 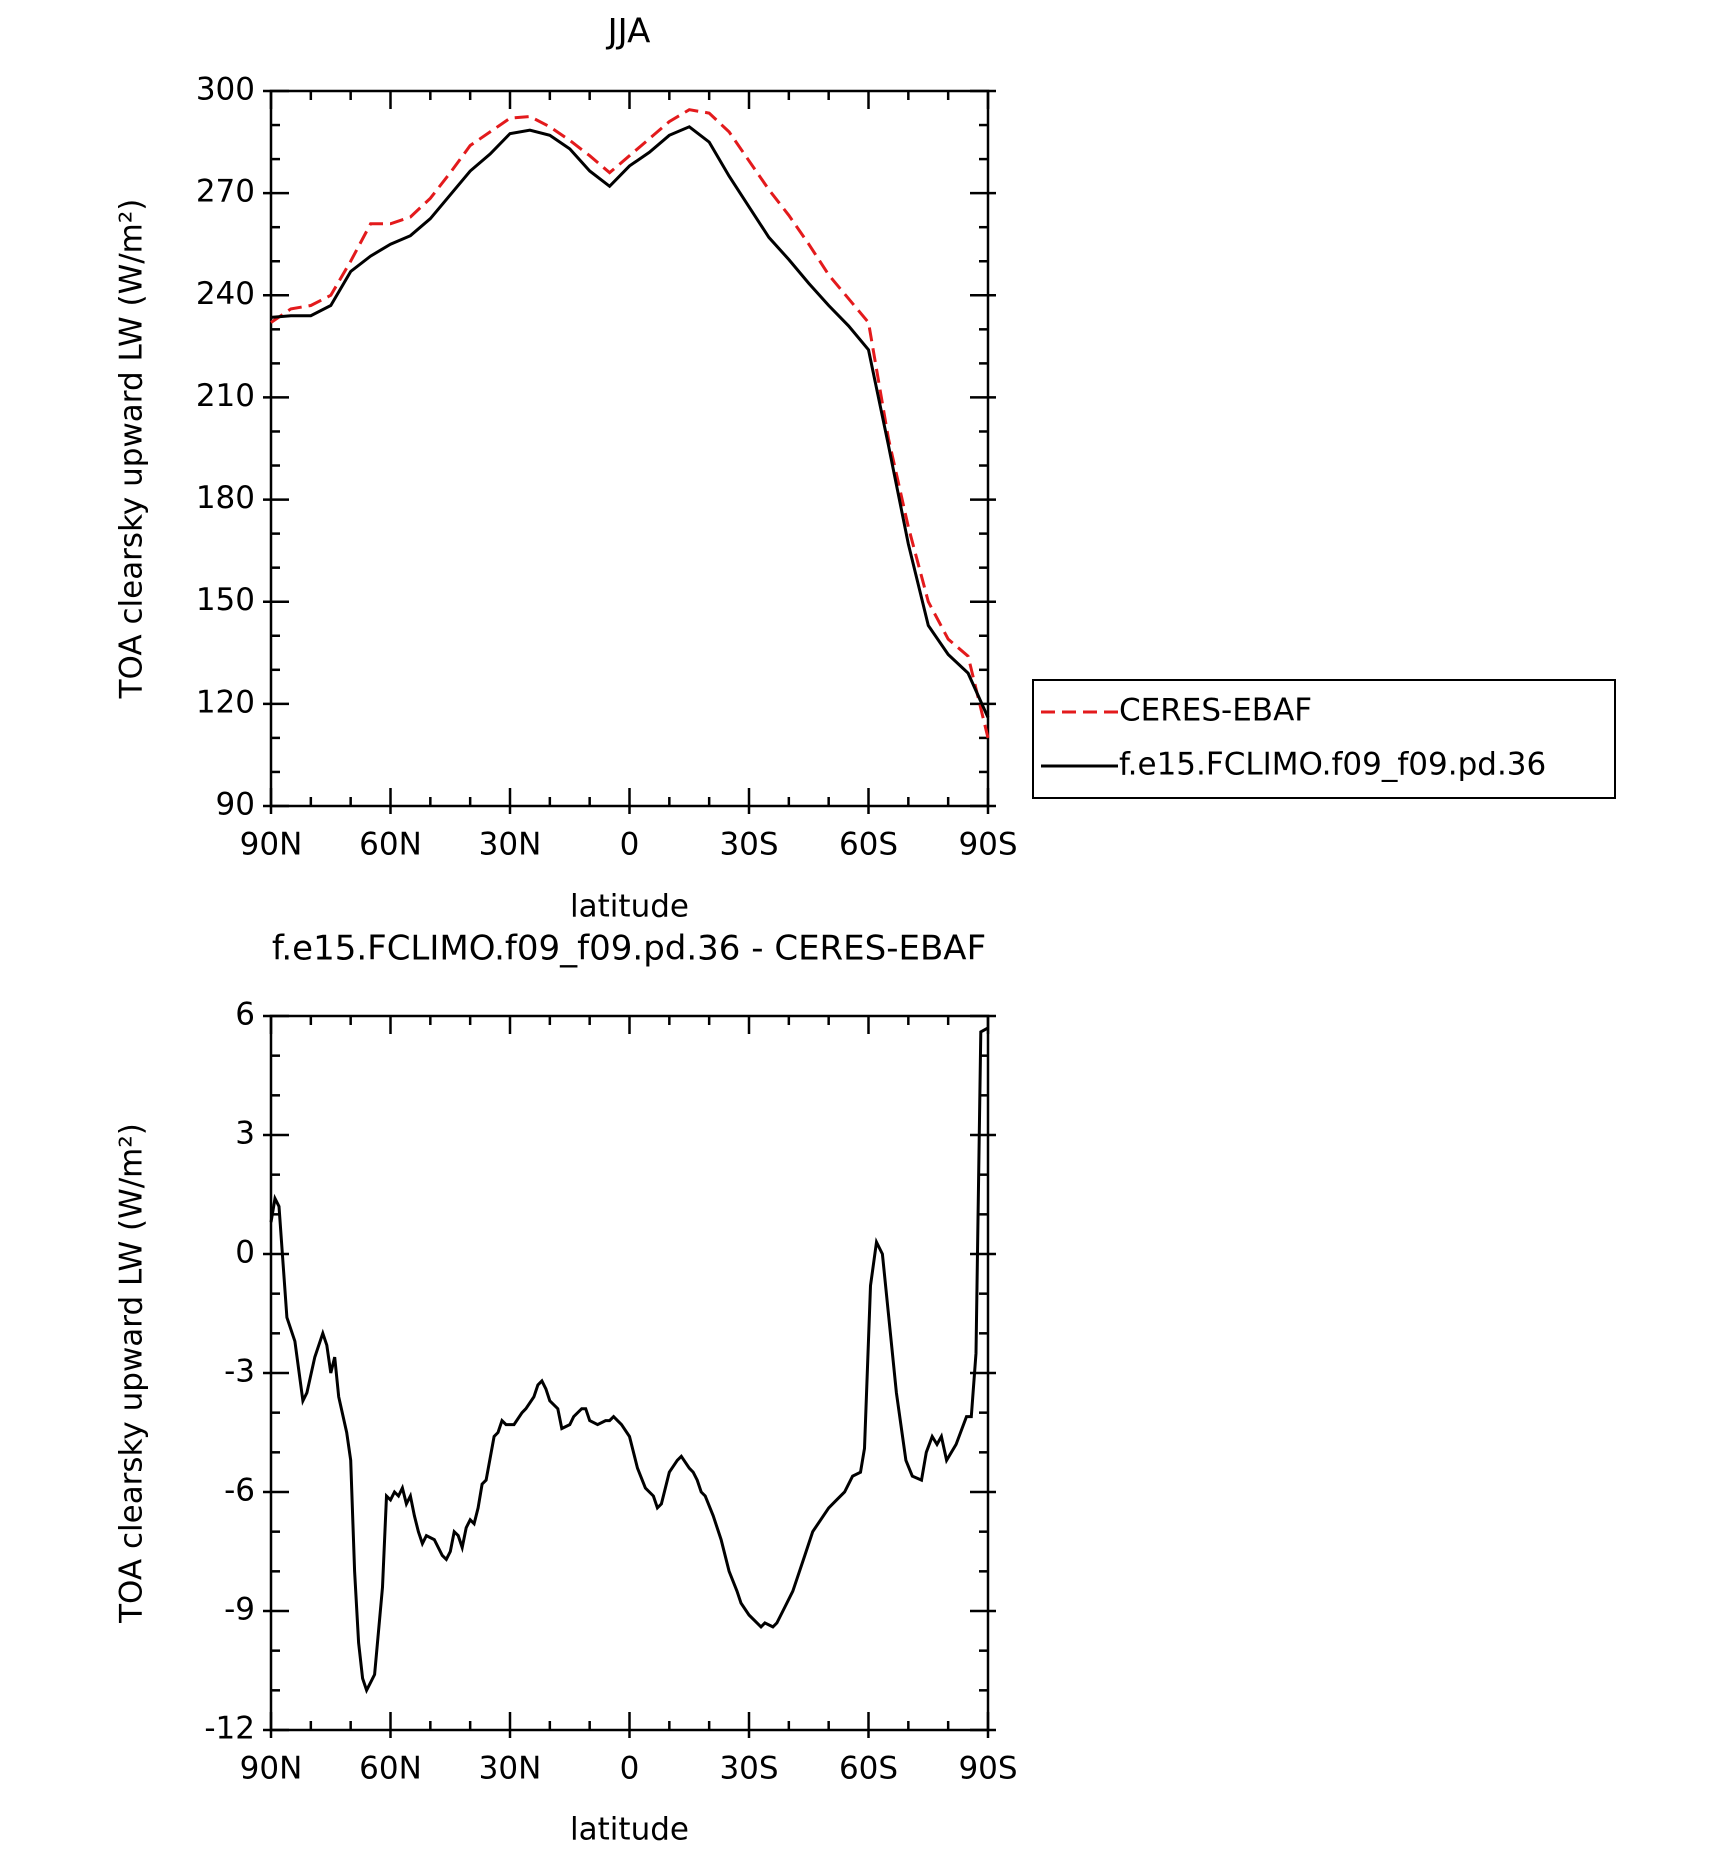 What do you see at coordinates (225, 600) in the screenshot?
I see `y-tick-label: 150` at bounding box center [225, 600].